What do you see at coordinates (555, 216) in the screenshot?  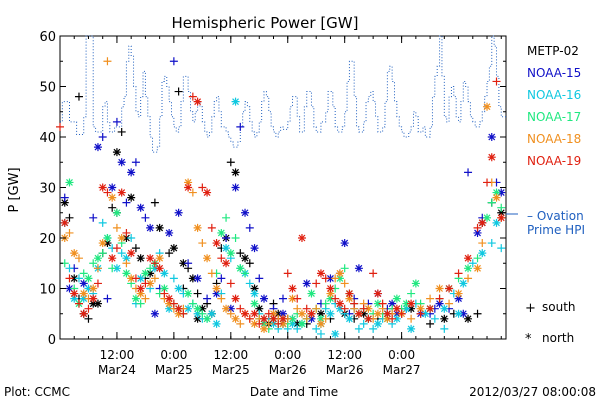 I see `ovation-legend-label: – Ovation` at bounding box center [555, 216].